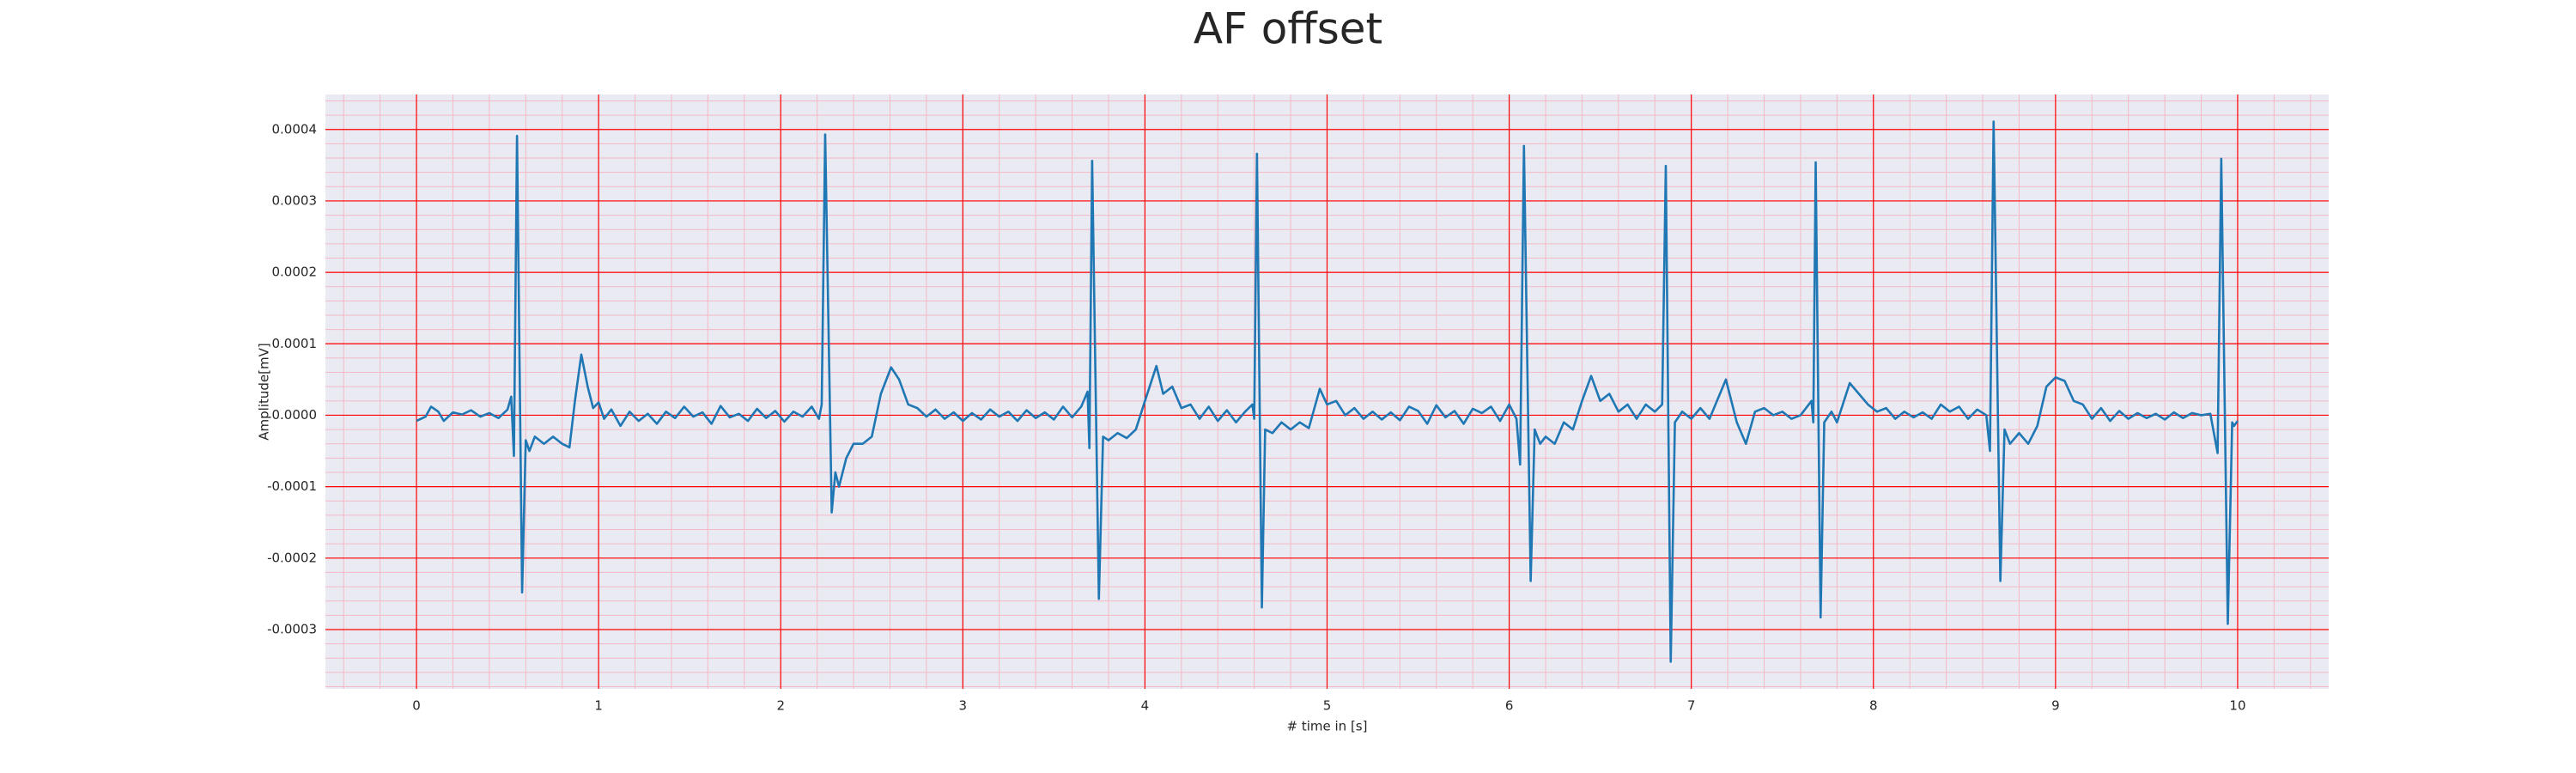  Describe the element at coordinates (2055, 706) in the screenshot. I see `x-tick-label: 9` at that location.